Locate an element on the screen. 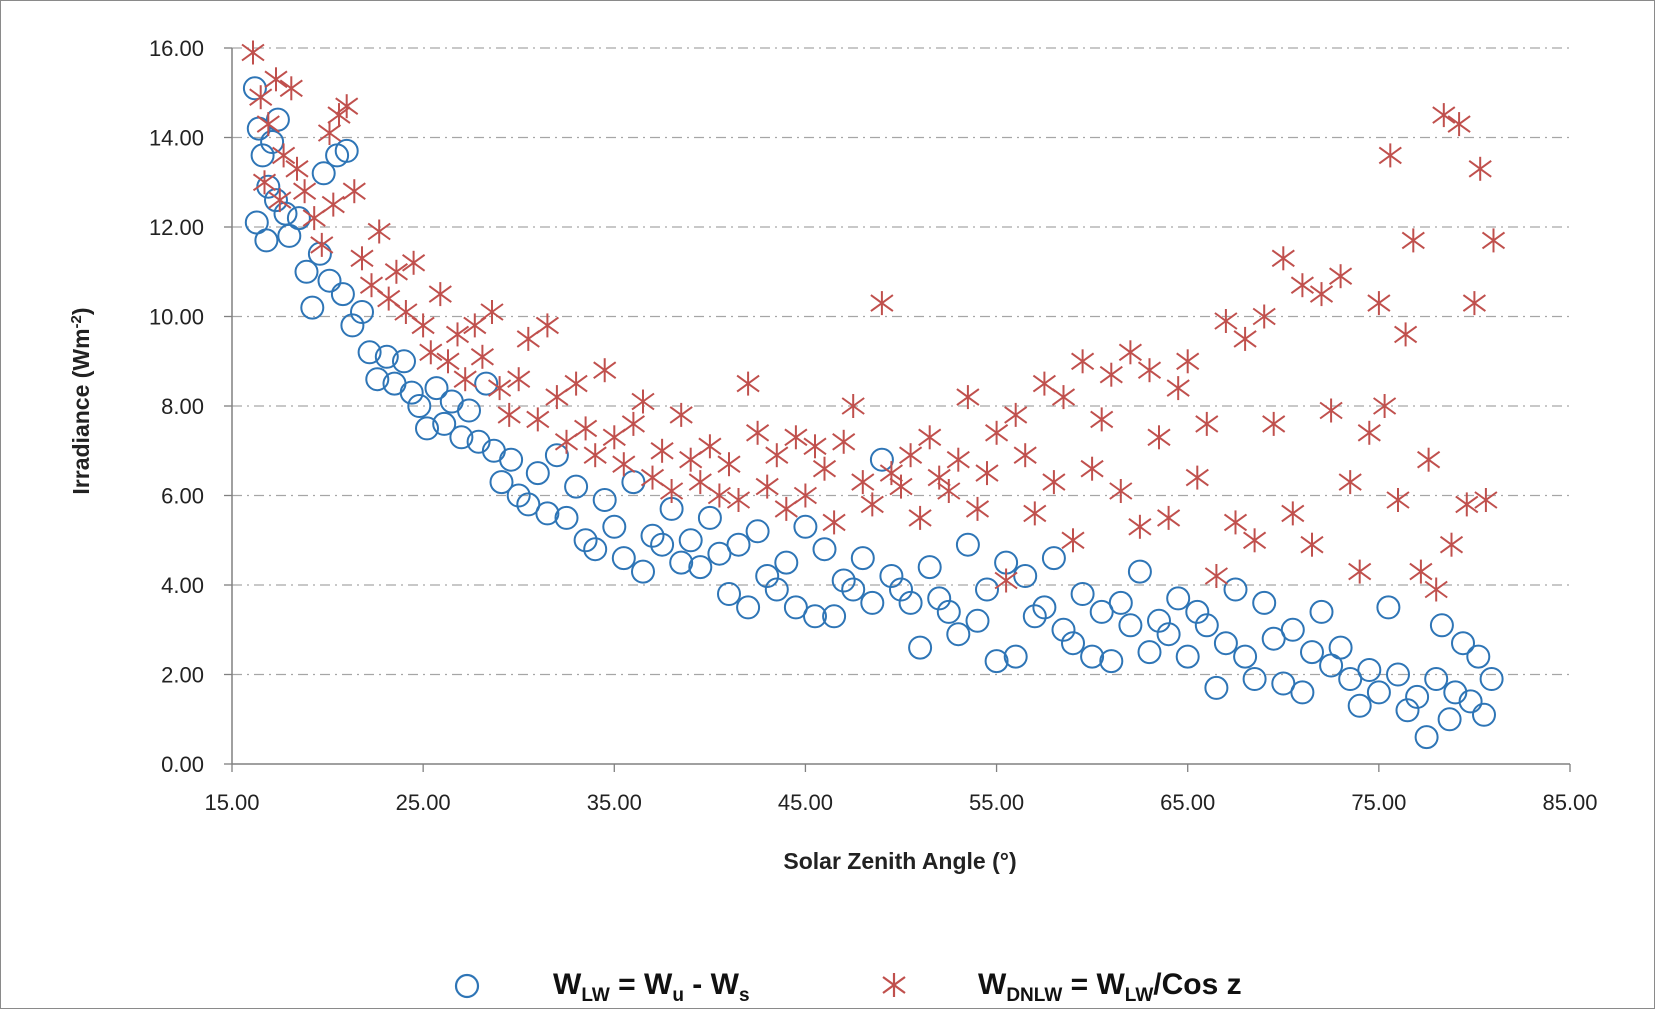 This screenshot has width=1655, height=1013. y-tick-label: 0.00 is located at coordinates (182, 764).